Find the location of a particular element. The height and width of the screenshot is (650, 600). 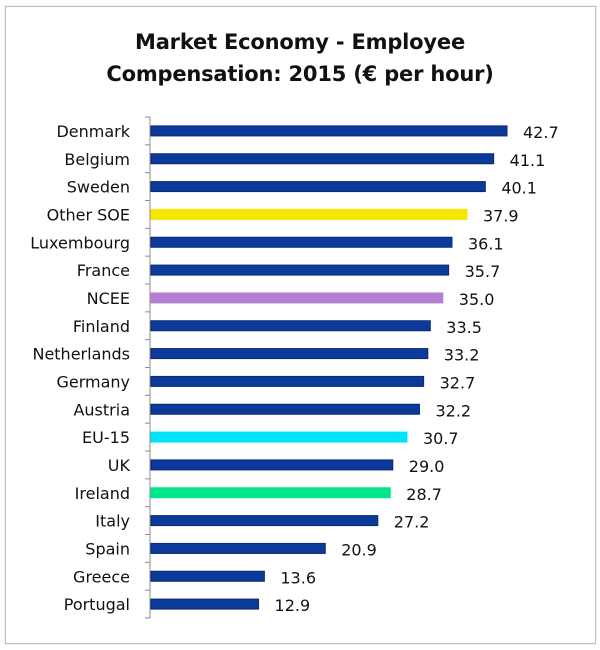

category-label: NCEE is located at coordinates (108, 298).